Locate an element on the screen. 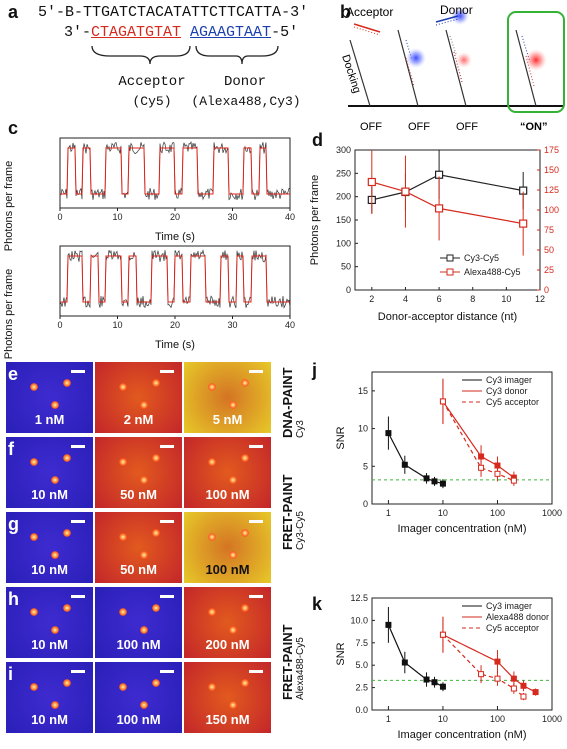 The height and width of the screenshot is (749, 567). chart-k-legend-label: Cy5 acceptor is located at coordinates (512, 628).